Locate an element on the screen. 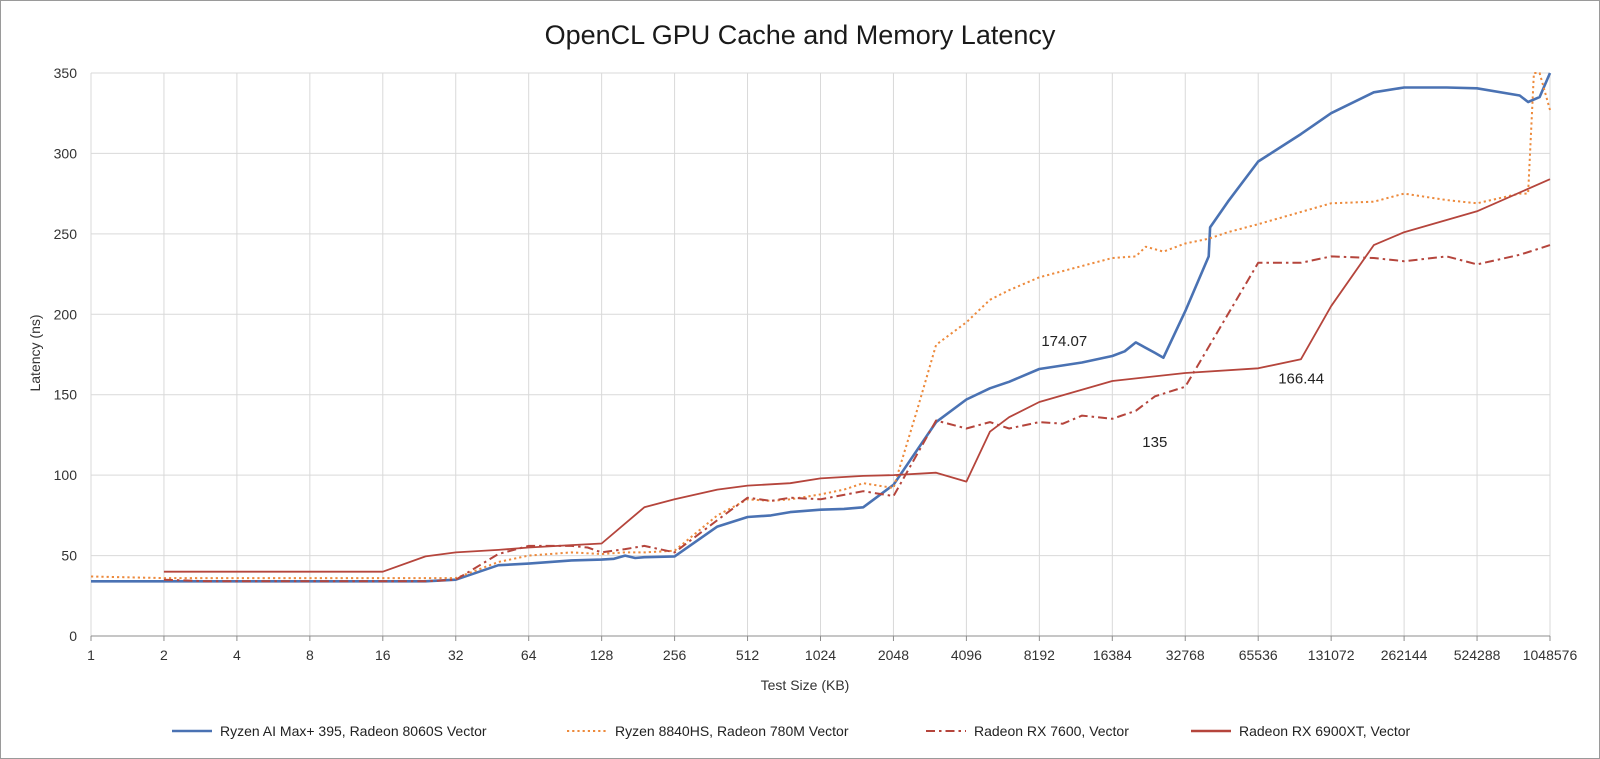  x-tick-label: 8 is located at coordinates (310, 655).